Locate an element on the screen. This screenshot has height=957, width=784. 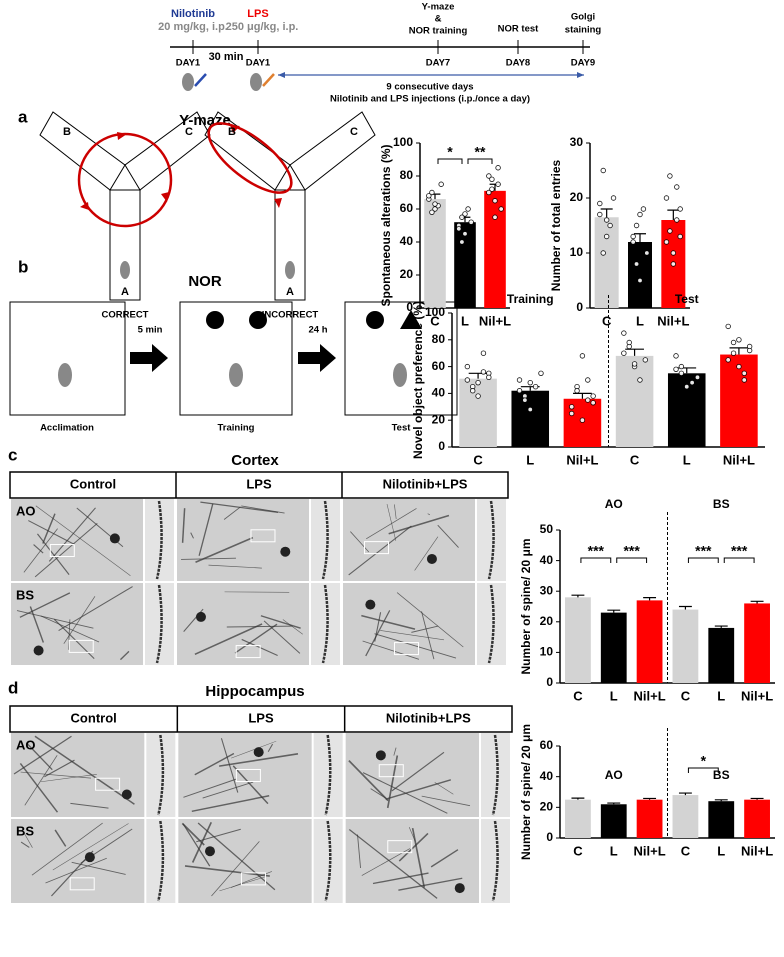
arm-label: C is located at coordinates (189, 132).